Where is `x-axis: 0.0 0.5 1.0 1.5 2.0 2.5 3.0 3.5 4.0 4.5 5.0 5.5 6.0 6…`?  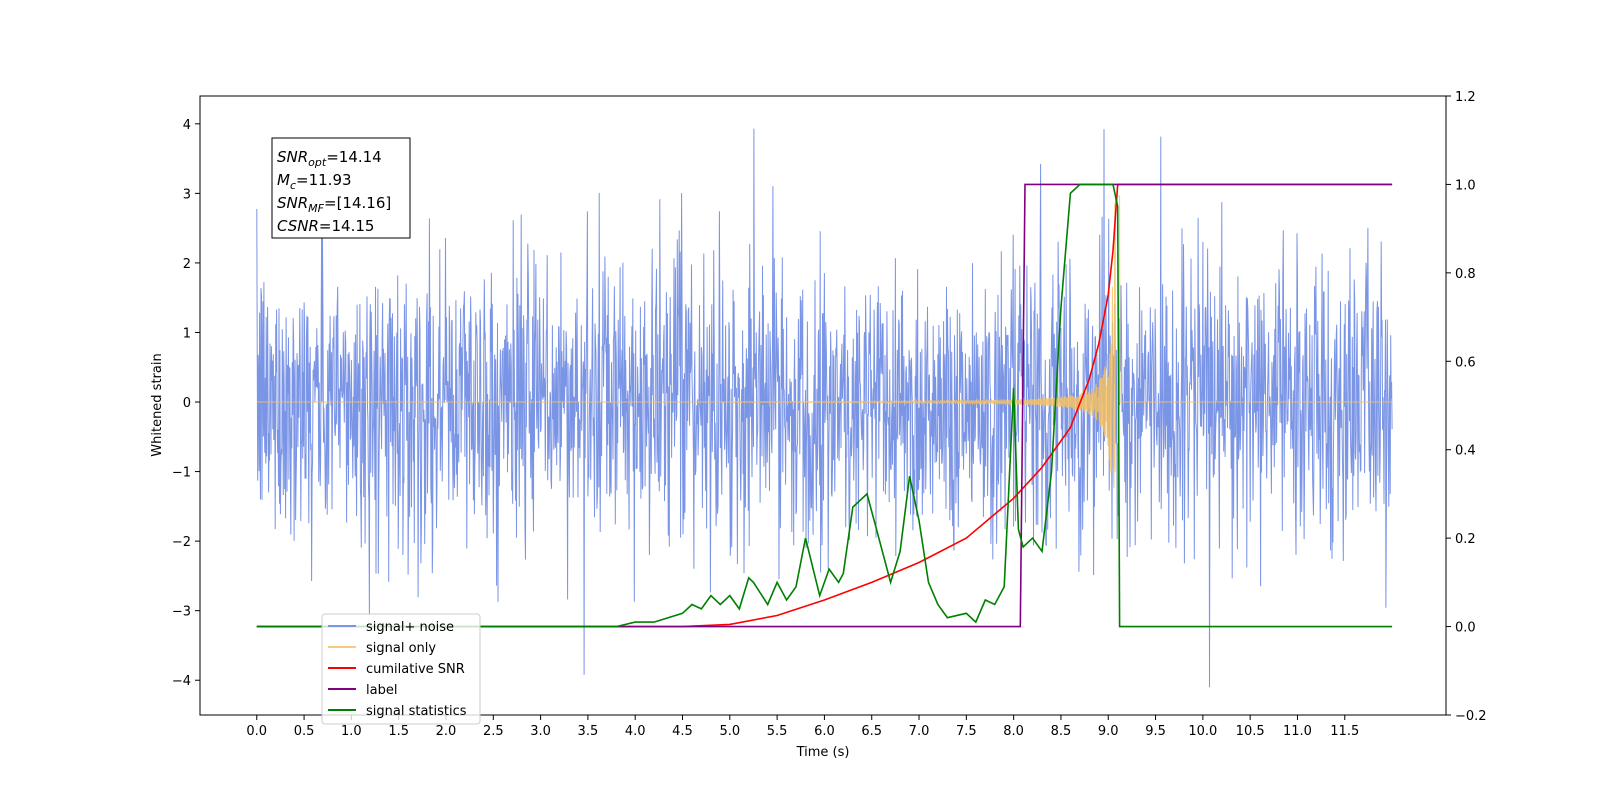
x-axis: 0.0 0.5 1.0 1.5 2.0 2.5 3.0 3.5 4.0 4.5 5.0 5.5 6.0 6… is located at coordinates (802, 727).